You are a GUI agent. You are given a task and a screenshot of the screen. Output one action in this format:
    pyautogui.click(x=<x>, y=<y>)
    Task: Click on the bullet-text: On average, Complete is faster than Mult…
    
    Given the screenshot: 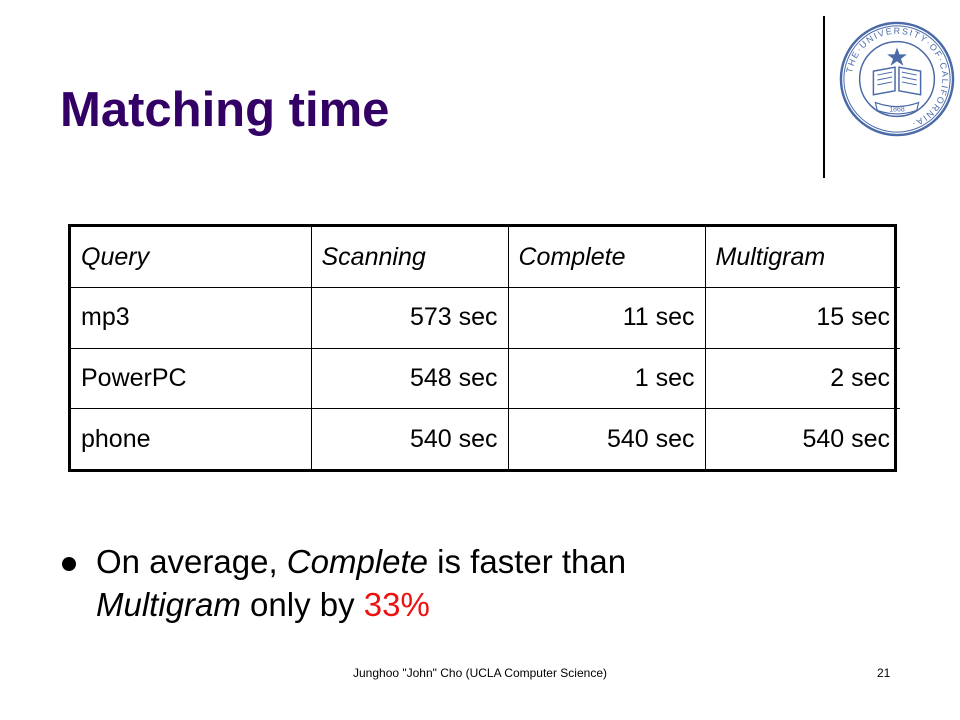 What is the action you would take?
    pyautogui.click(x=476, y=583)
    